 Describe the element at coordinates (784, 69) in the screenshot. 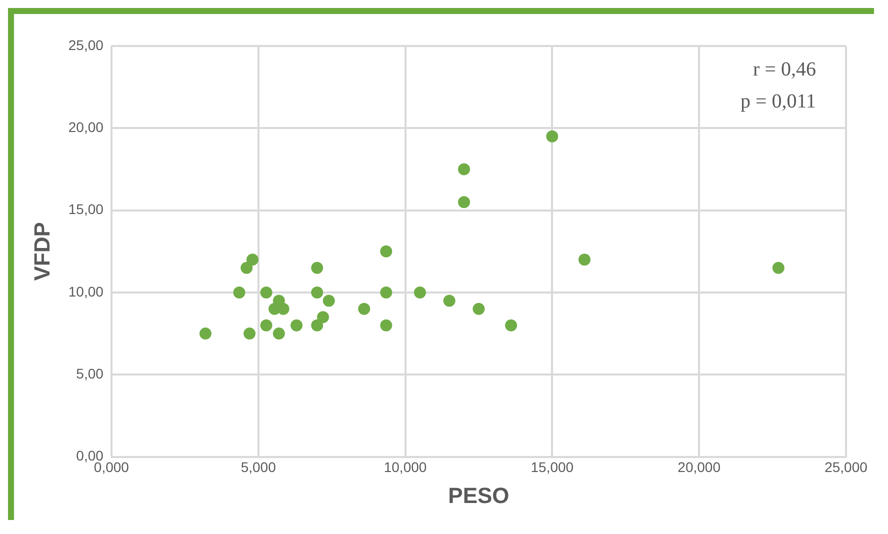

I see `annotation: r = 0,46` at that location.